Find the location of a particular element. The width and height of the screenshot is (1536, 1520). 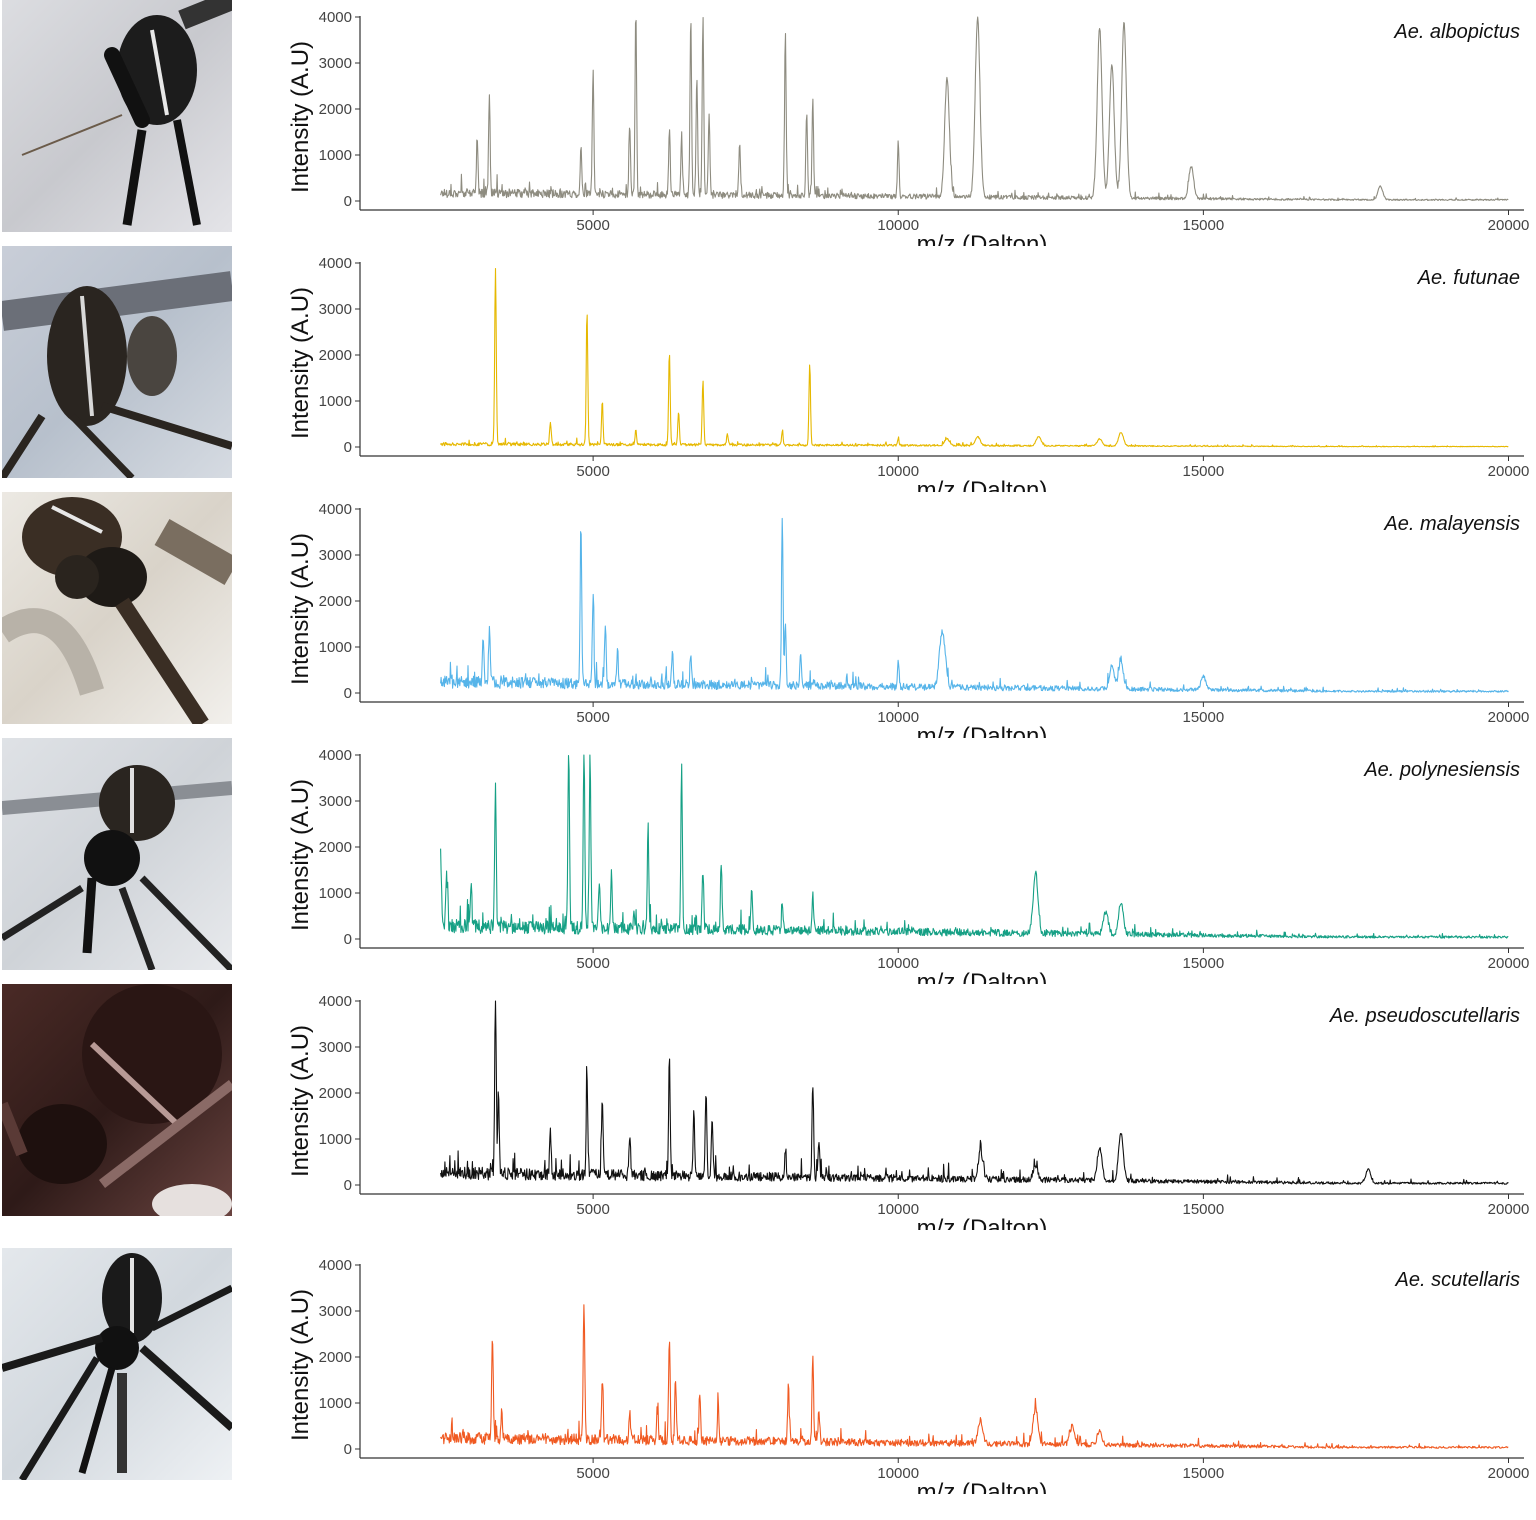

species-label: Ae. albopictus is located at coordinates (1456, 32).